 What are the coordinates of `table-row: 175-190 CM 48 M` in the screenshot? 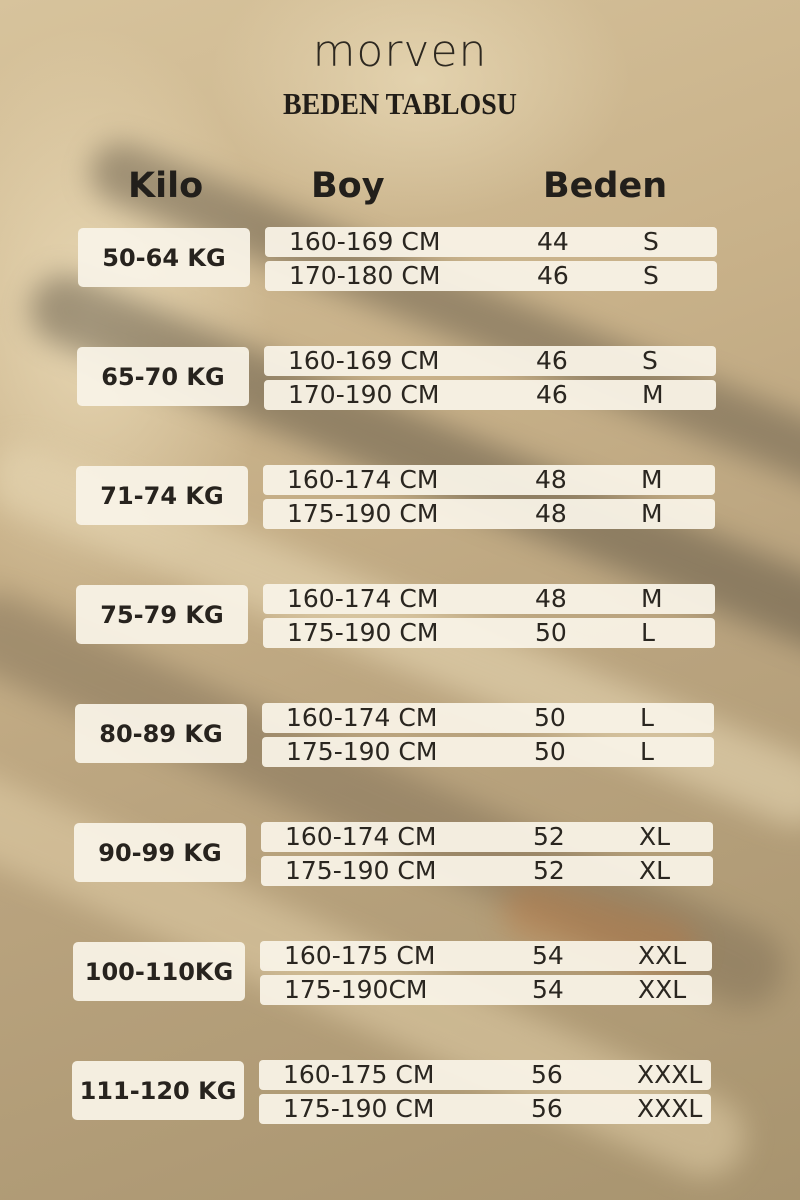 It's located at (489, 514).